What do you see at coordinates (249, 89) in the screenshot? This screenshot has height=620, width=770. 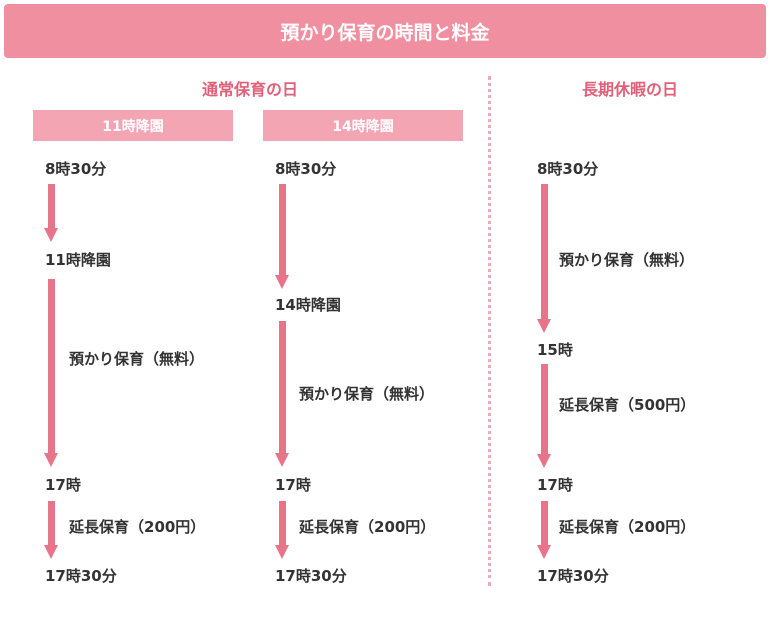 I see `section-title-regular: 通常保育の日` at bounding box center [249, 89].